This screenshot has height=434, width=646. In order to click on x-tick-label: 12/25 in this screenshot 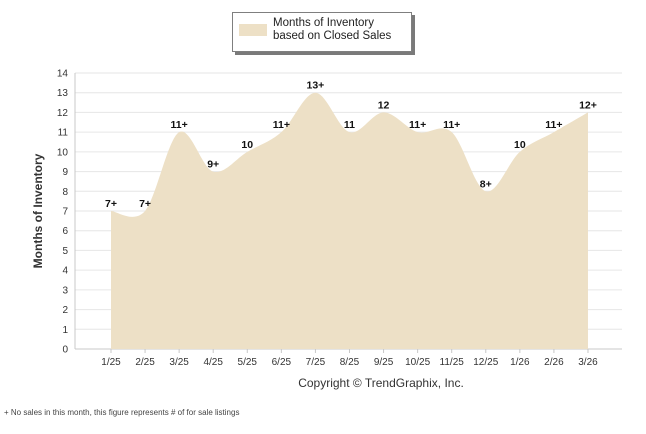, I will do `click(485, 362)`.